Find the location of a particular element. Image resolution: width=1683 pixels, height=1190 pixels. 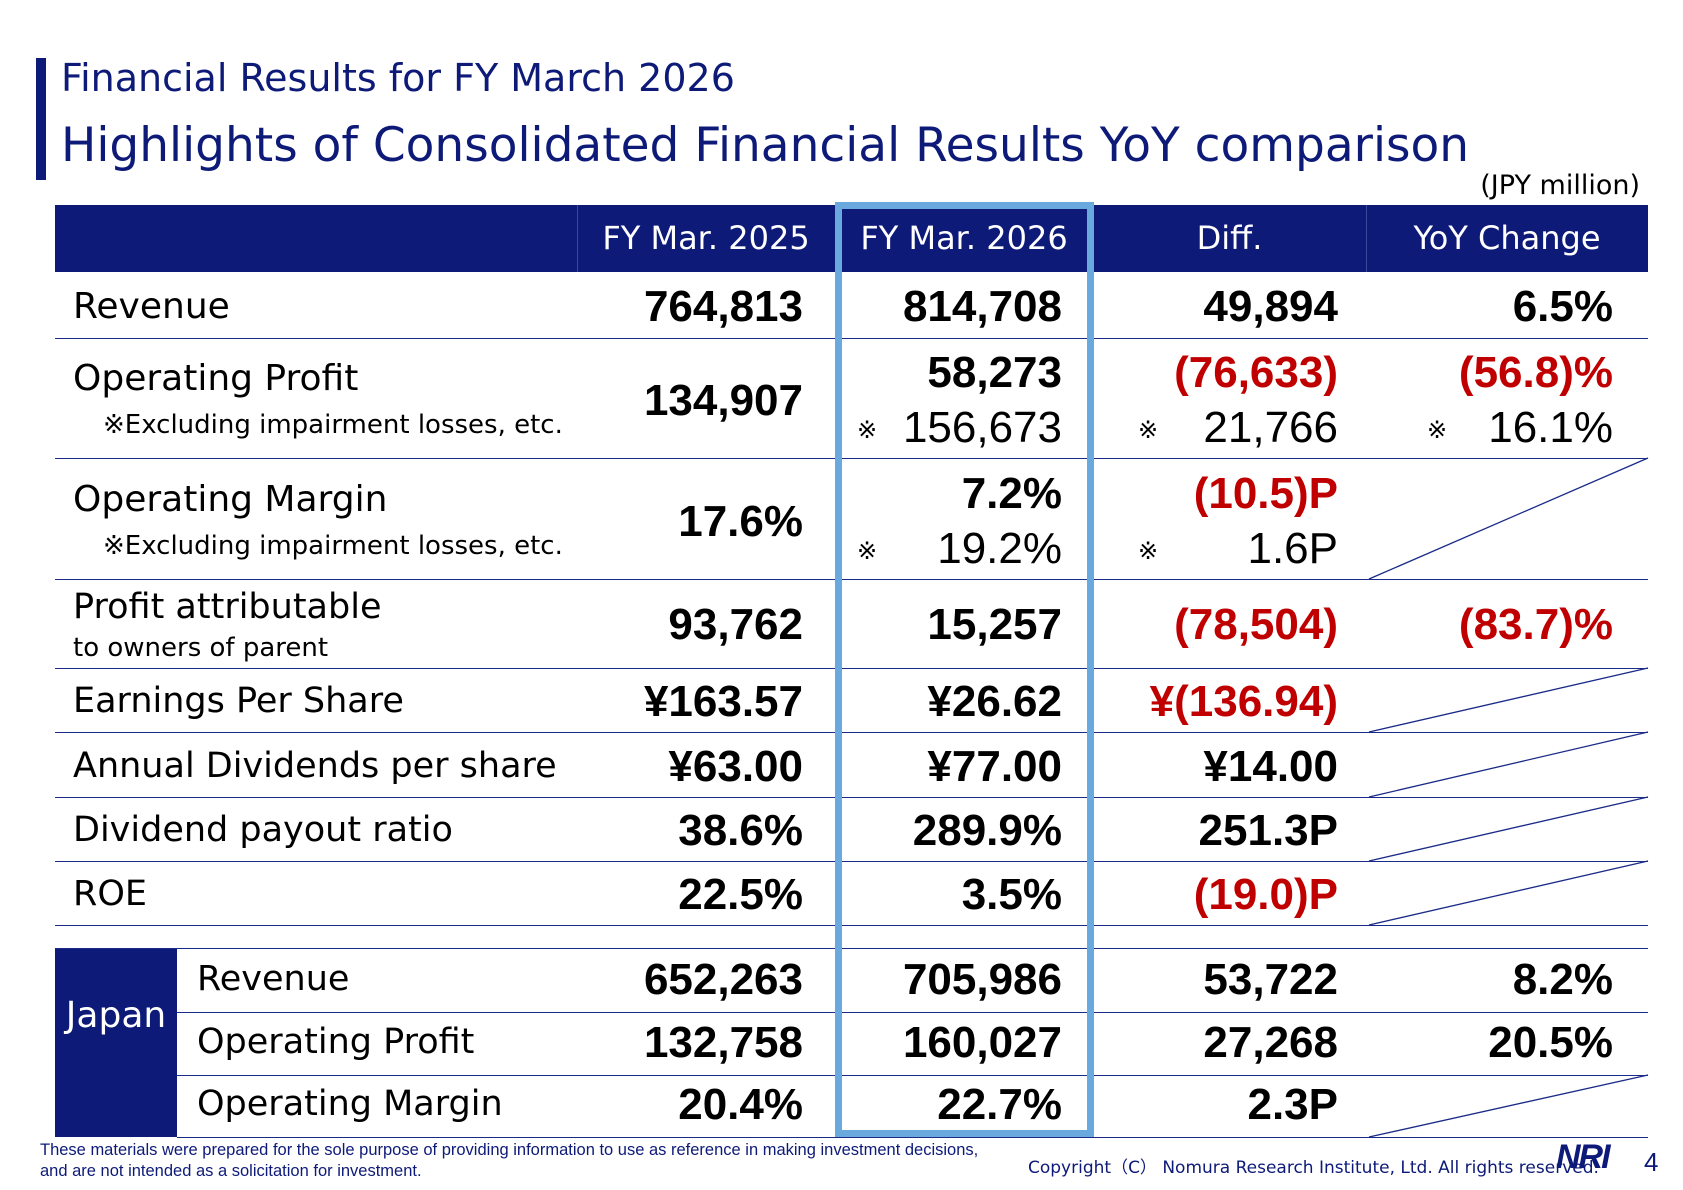

row-note-operating-margin: ※Excluding impairment losses, etc. is located at coordinates (333, 546).